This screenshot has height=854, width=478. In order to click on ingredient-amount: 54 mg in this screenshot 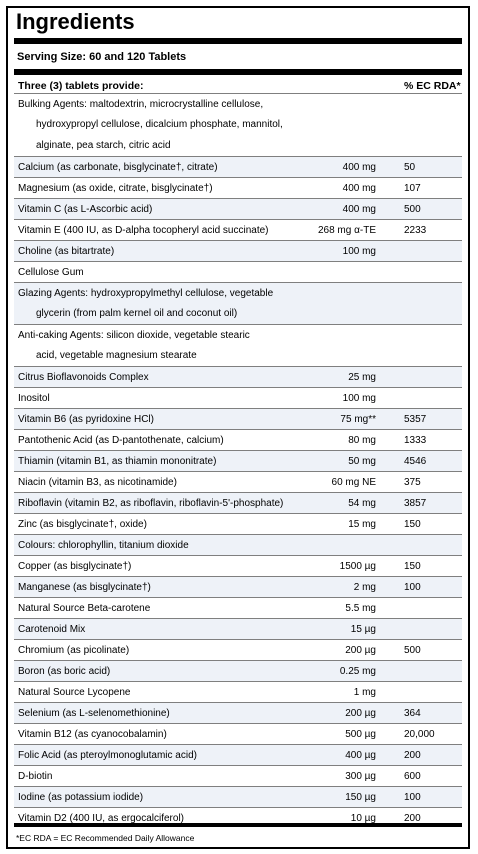, I will do `click(362, 503)`.